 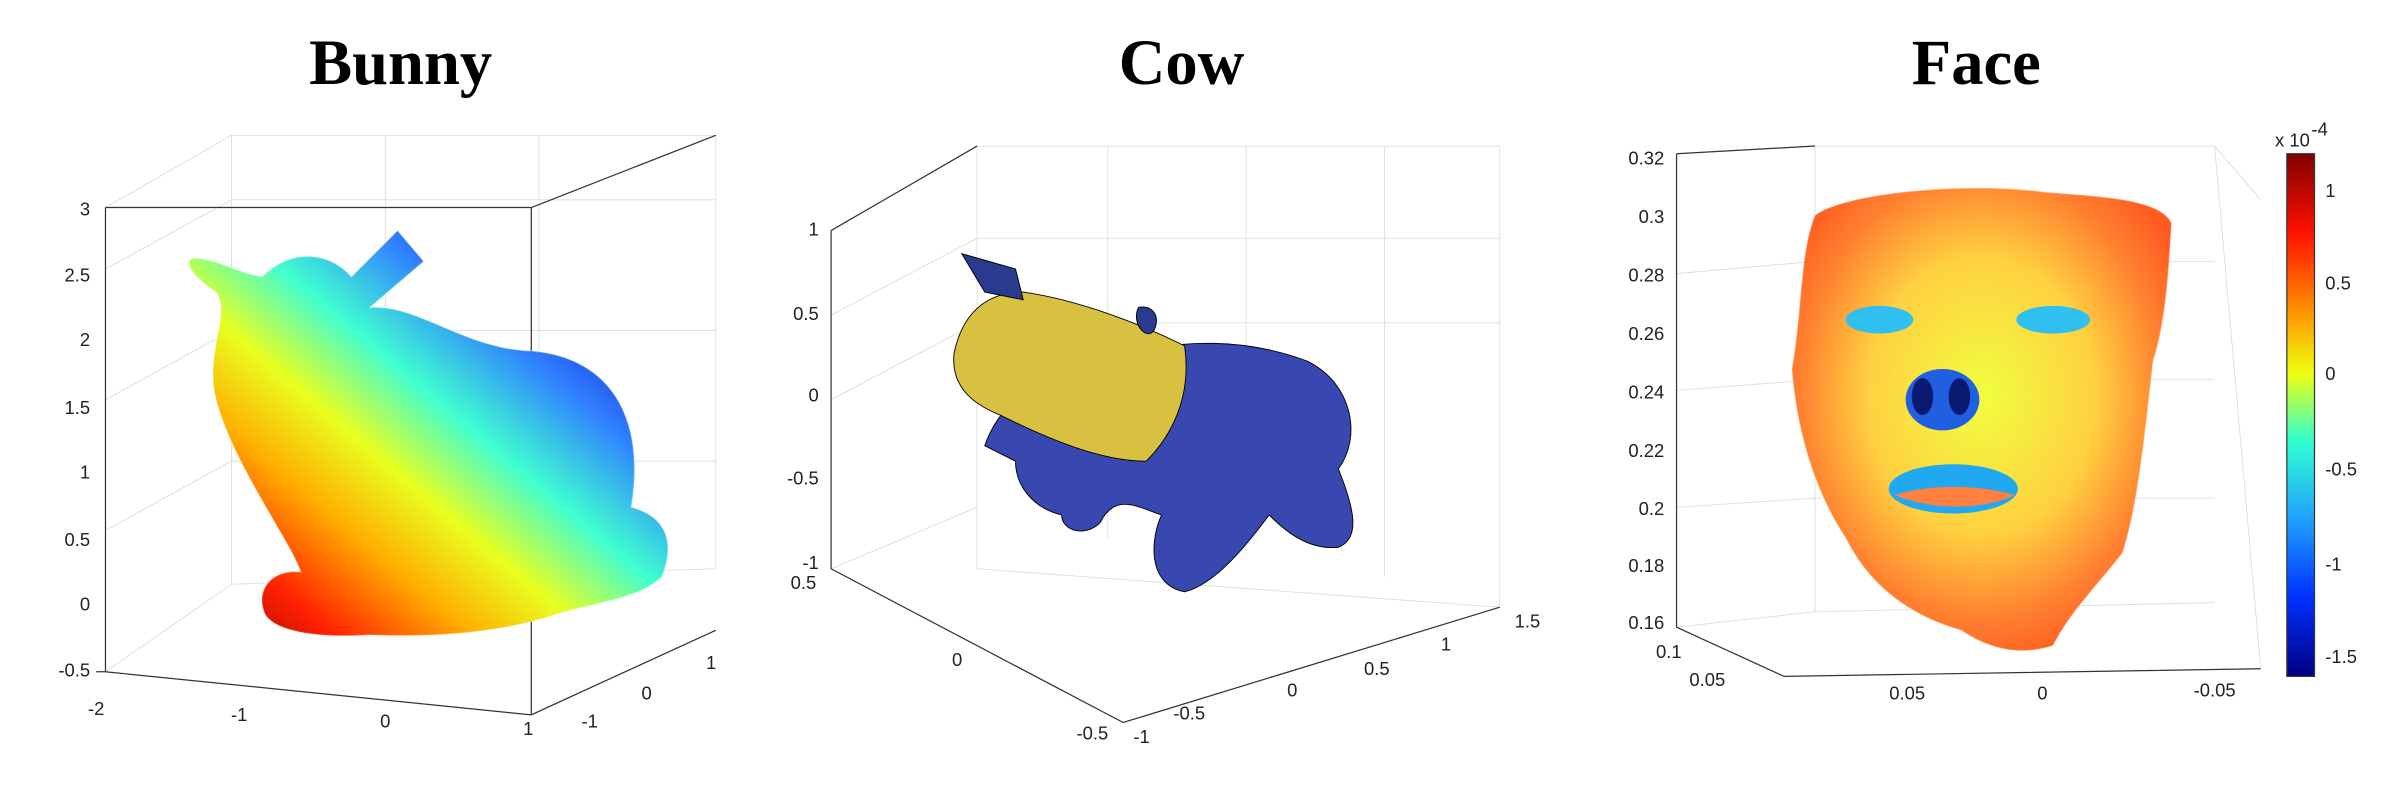 I want to click on z-tick-label: 0.24, so click(x=1646, y=391).